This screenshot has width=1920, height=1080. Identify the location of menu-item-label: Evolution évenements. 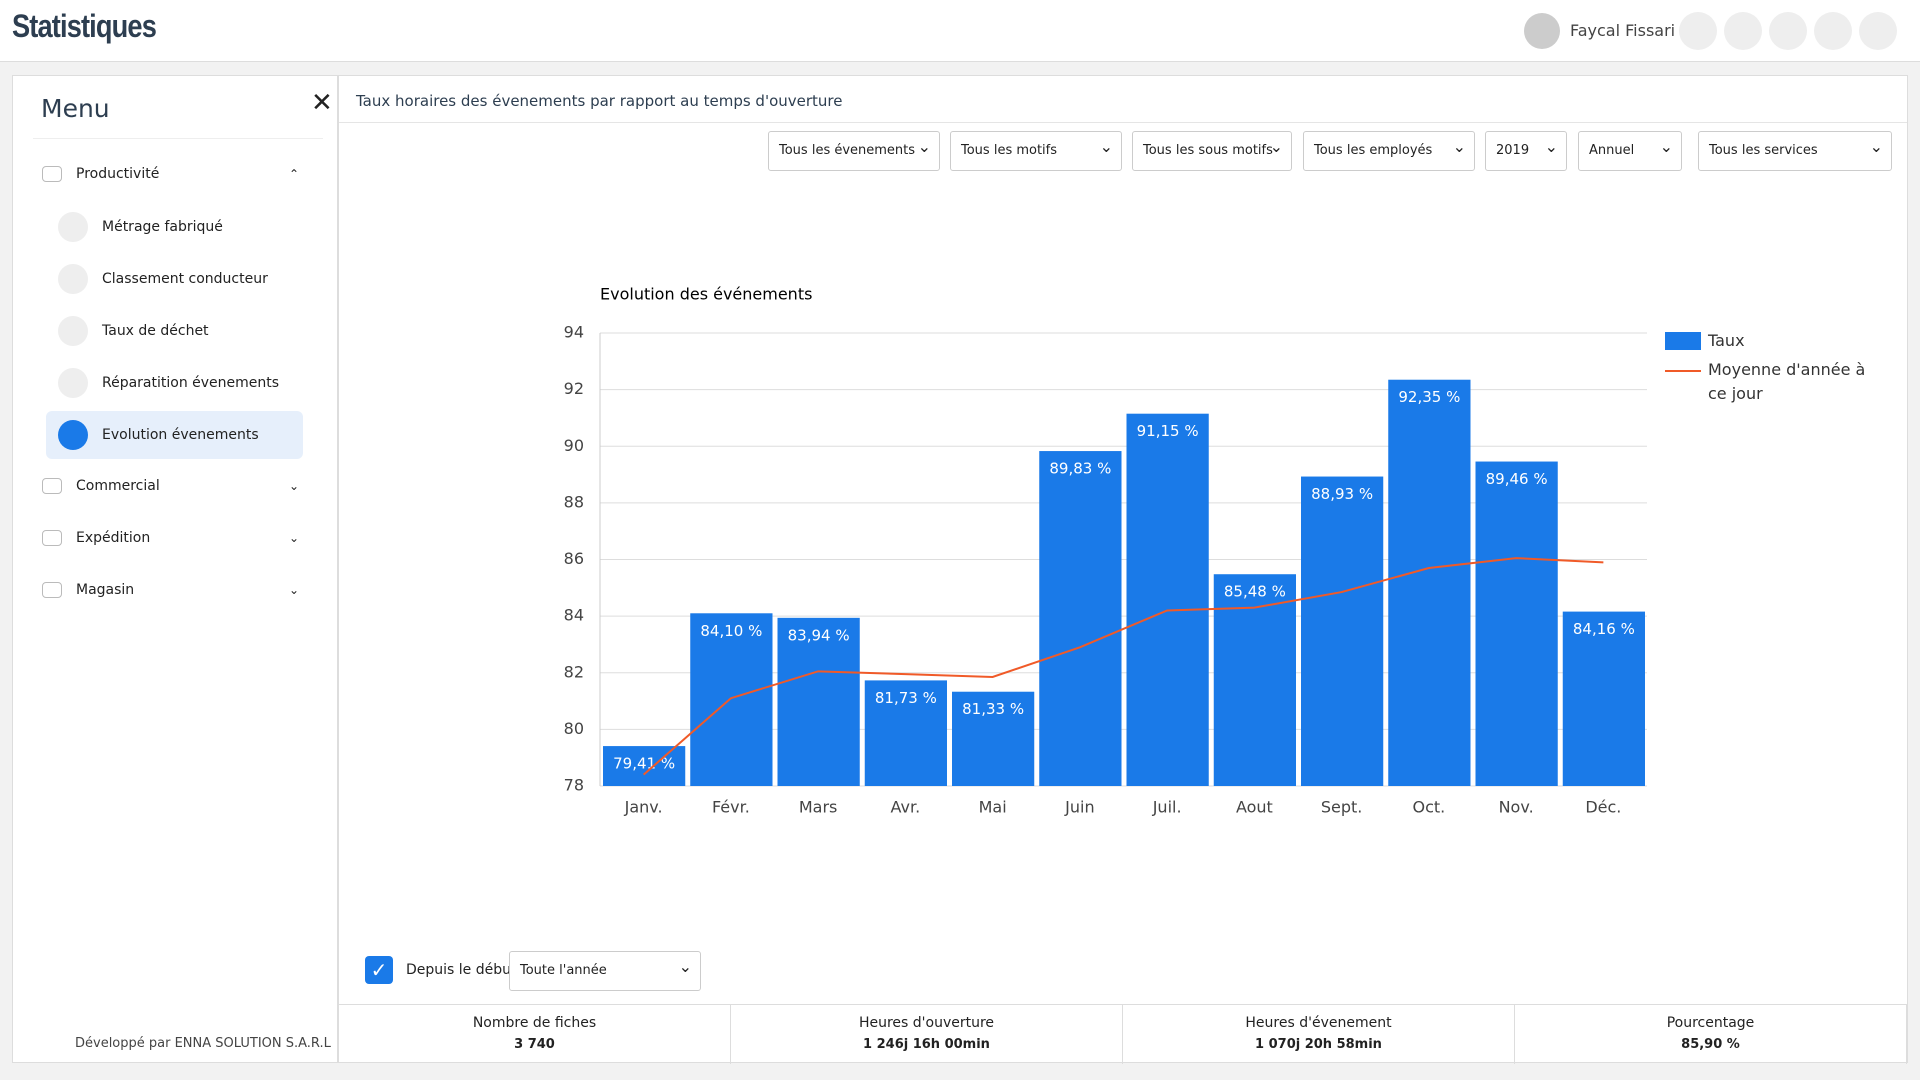
(180, 435).